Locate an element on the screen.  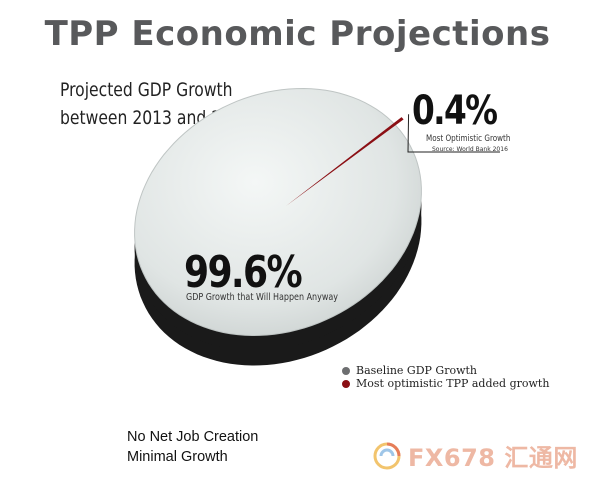
legend-dot-optimistic is located at coordinates (346, 383).